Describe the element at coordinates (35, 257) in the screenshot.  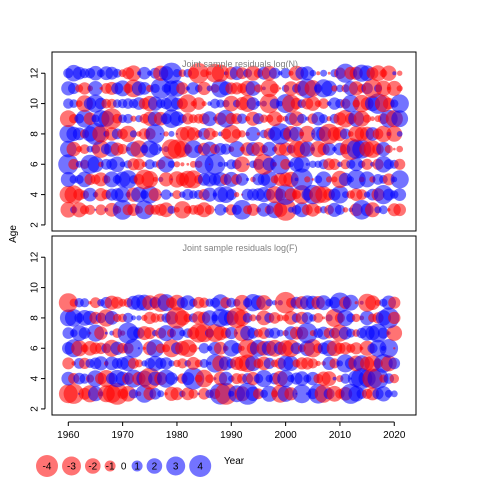
I see `y-tick-label: 12` at that location.